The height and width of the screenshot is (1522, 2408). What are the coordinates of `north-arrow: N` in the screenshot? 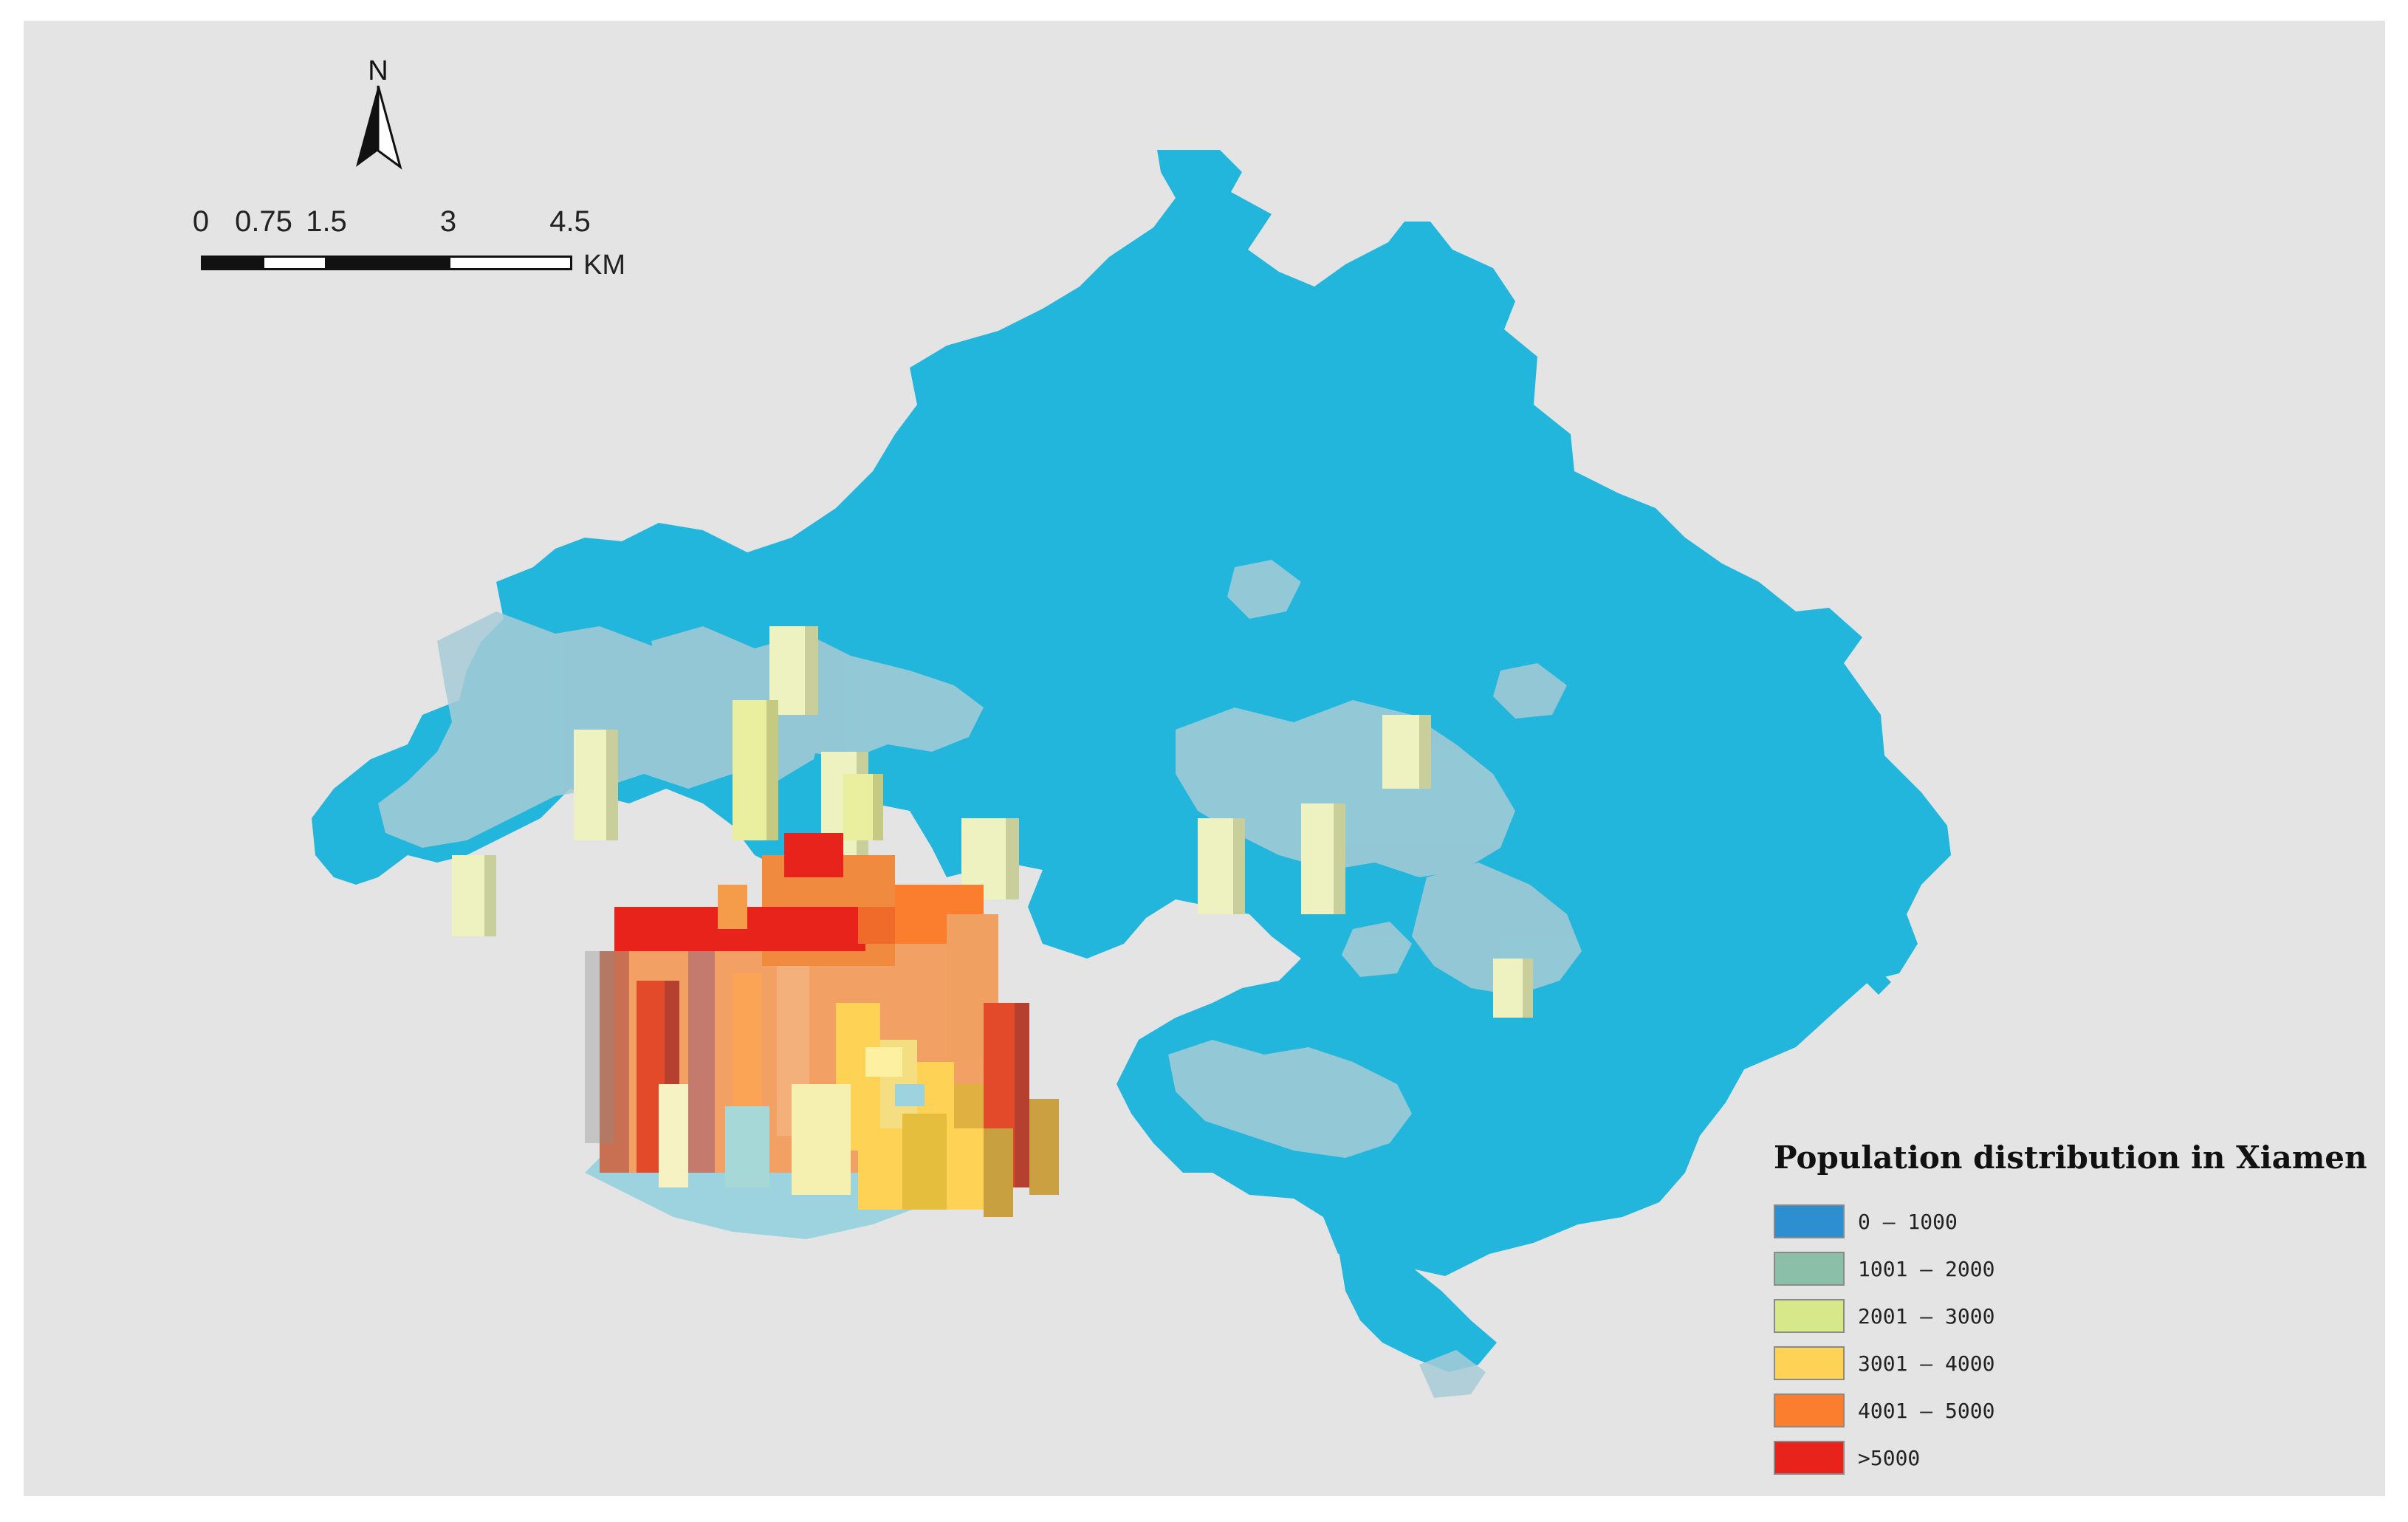 It's located at (378, 117).